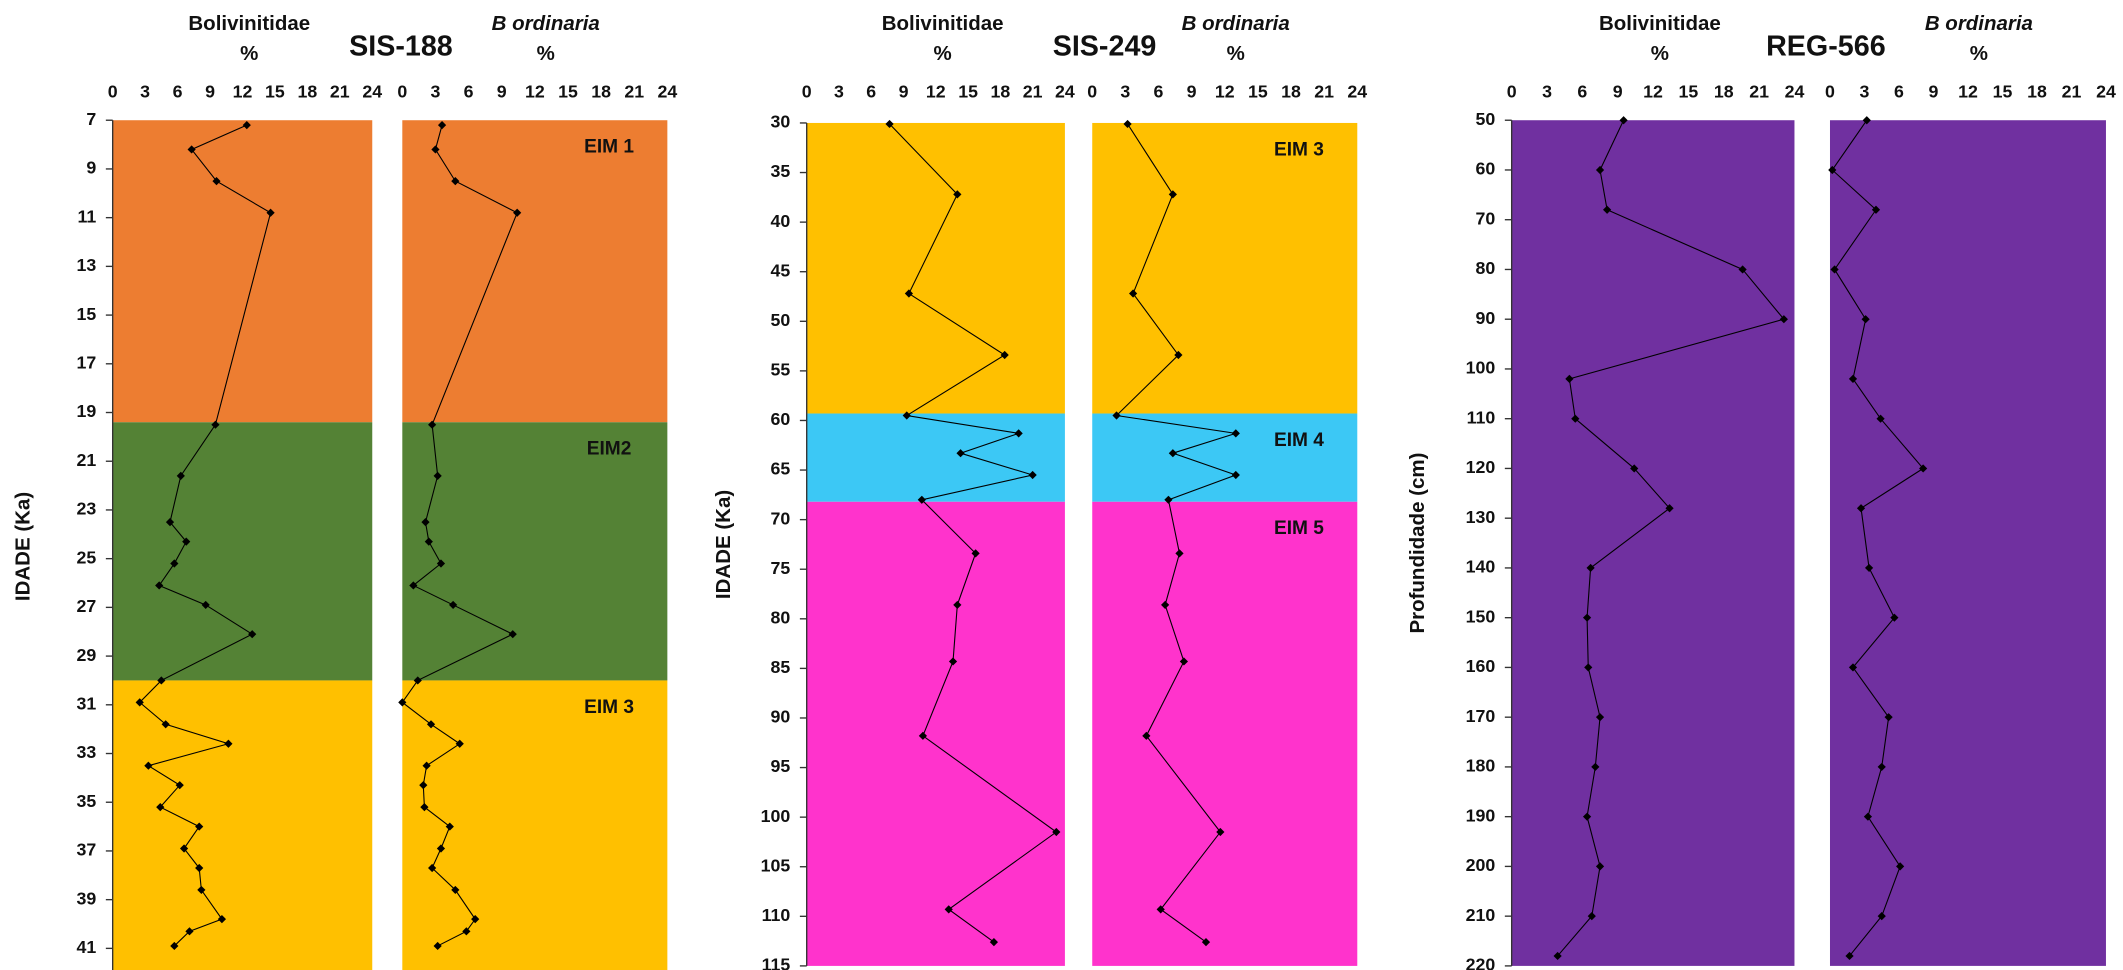 This screenshot has width=2123, height=970. I want to click on y-tick-label: 75, so click(781, 568).